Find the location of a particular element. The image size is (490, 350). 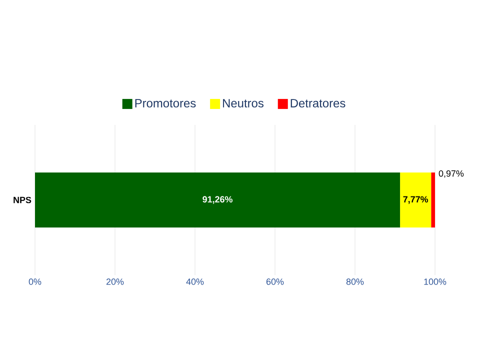

y-tick-label: NPS is located at coordinates (23, 200).